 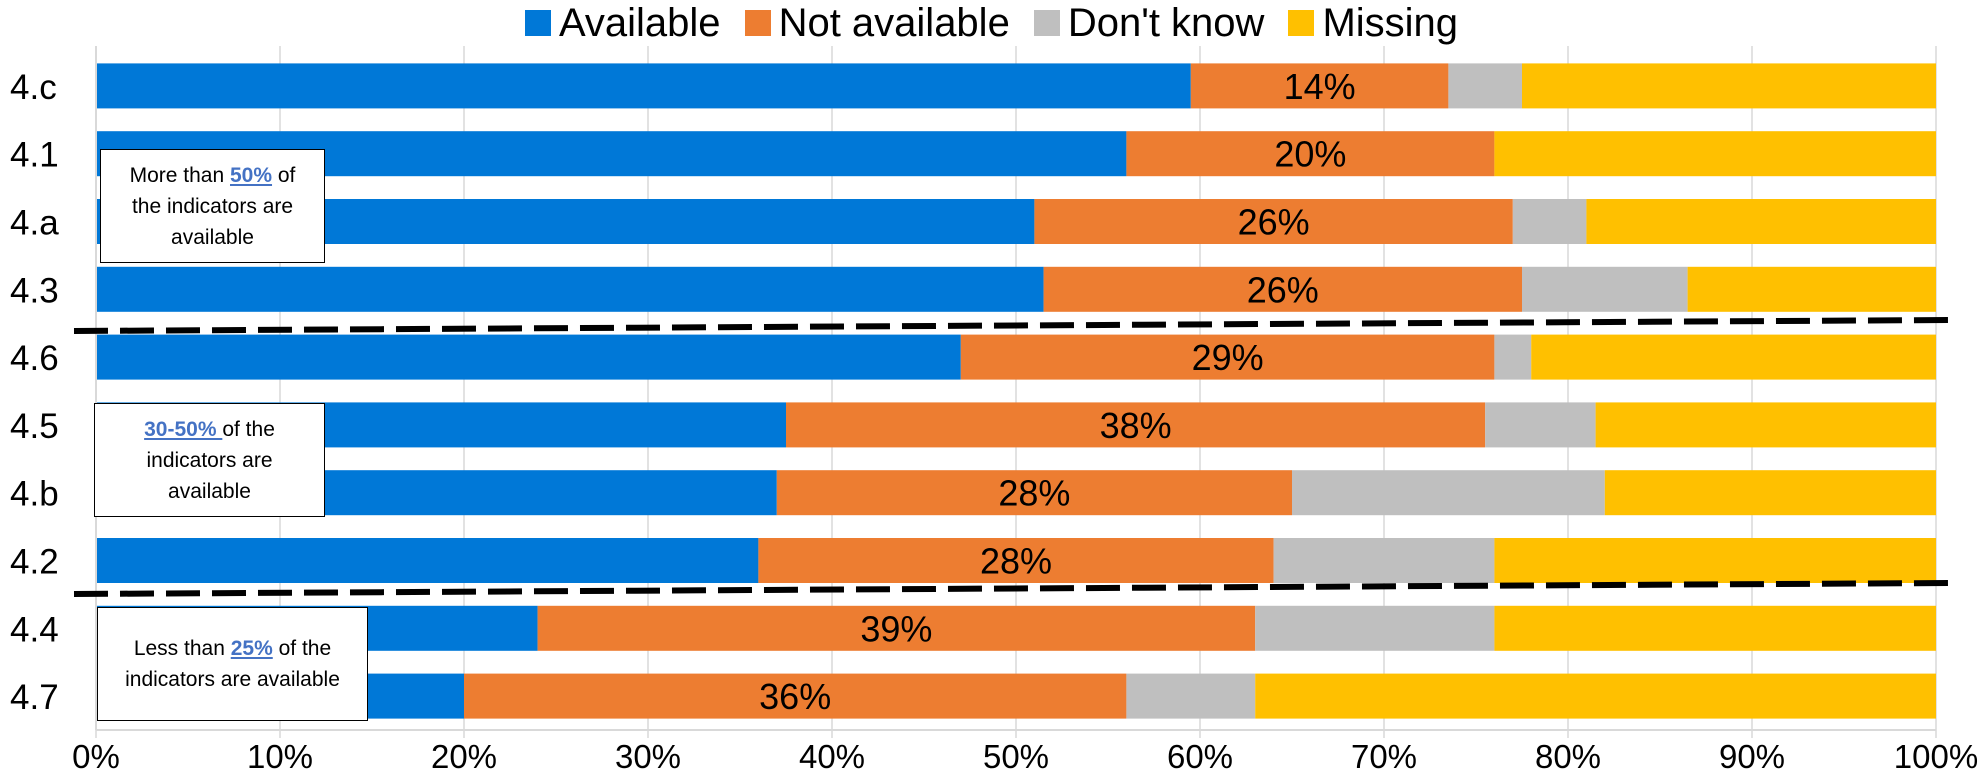 What do you see at coordinates (34, 697) in the screenshot?
I see `category-label: 4.7` at bounding box center [34, 697].